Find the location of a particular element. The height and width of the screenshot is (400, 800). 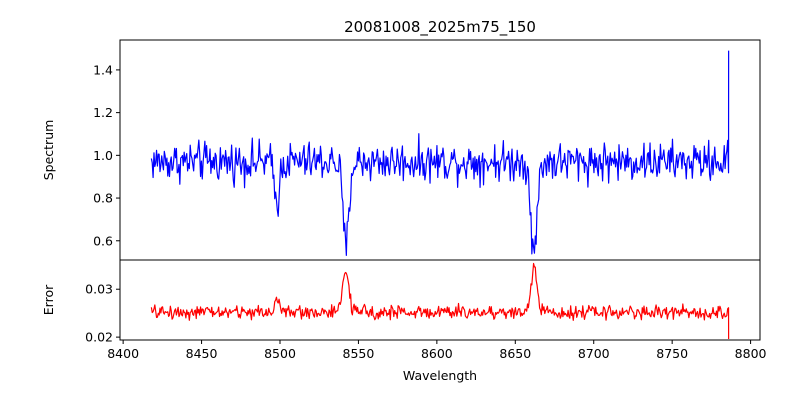

error-y-tick-label: 0.02 is located at coordinates (99, 337).